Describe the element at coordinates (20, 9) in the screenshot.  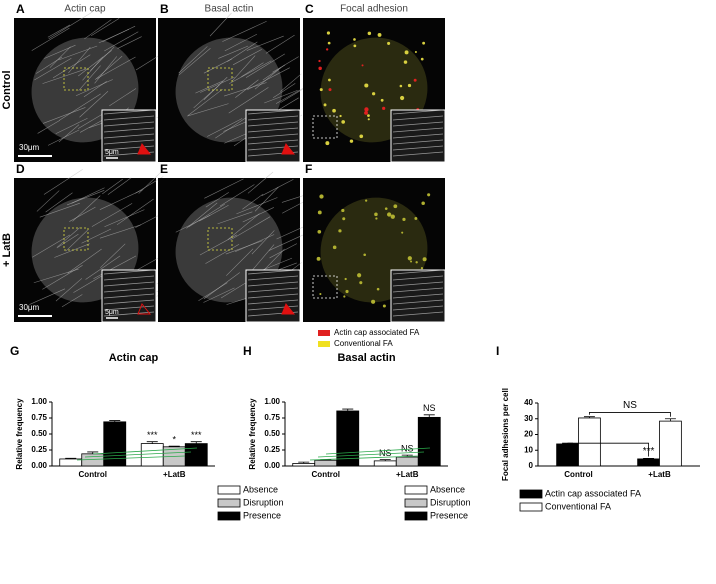
I see `panel-letter: A` at that location.